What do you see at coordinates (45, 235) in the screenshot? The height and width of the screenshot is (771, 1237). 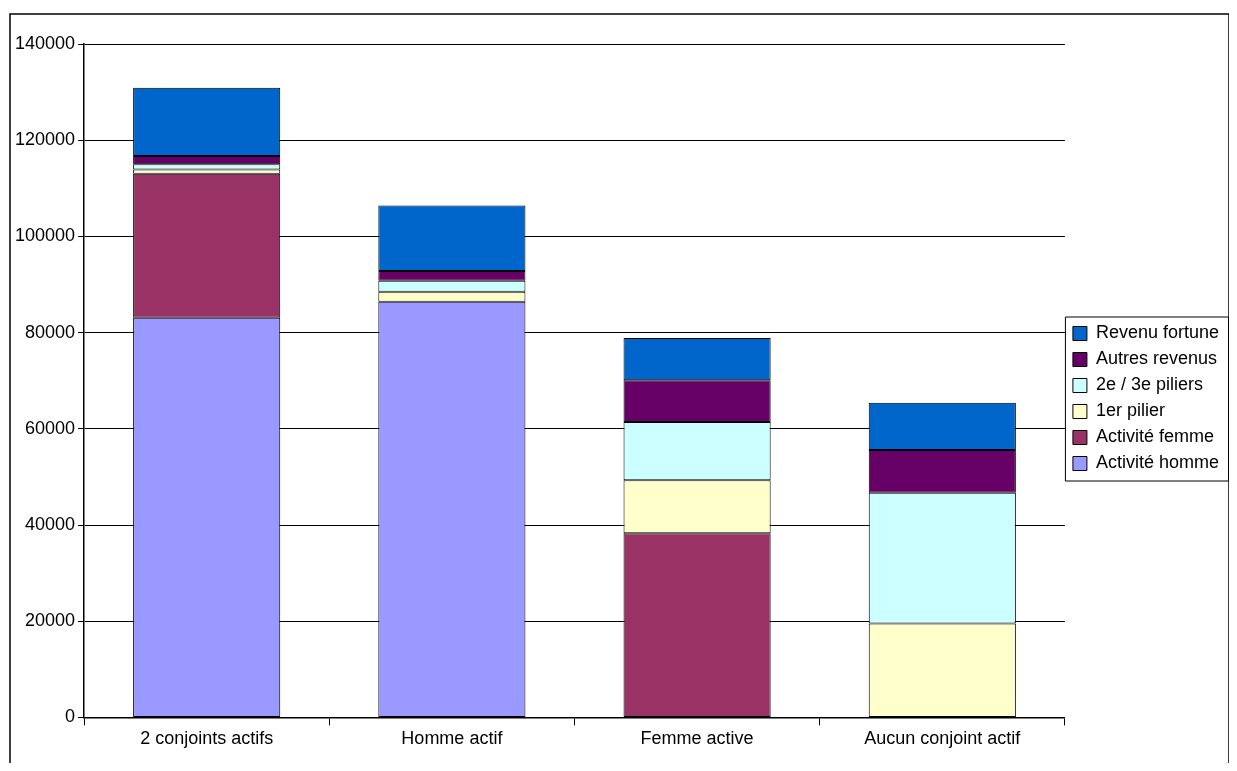 I see `y-tick-label: 100000` at bounding box center [45, 235].